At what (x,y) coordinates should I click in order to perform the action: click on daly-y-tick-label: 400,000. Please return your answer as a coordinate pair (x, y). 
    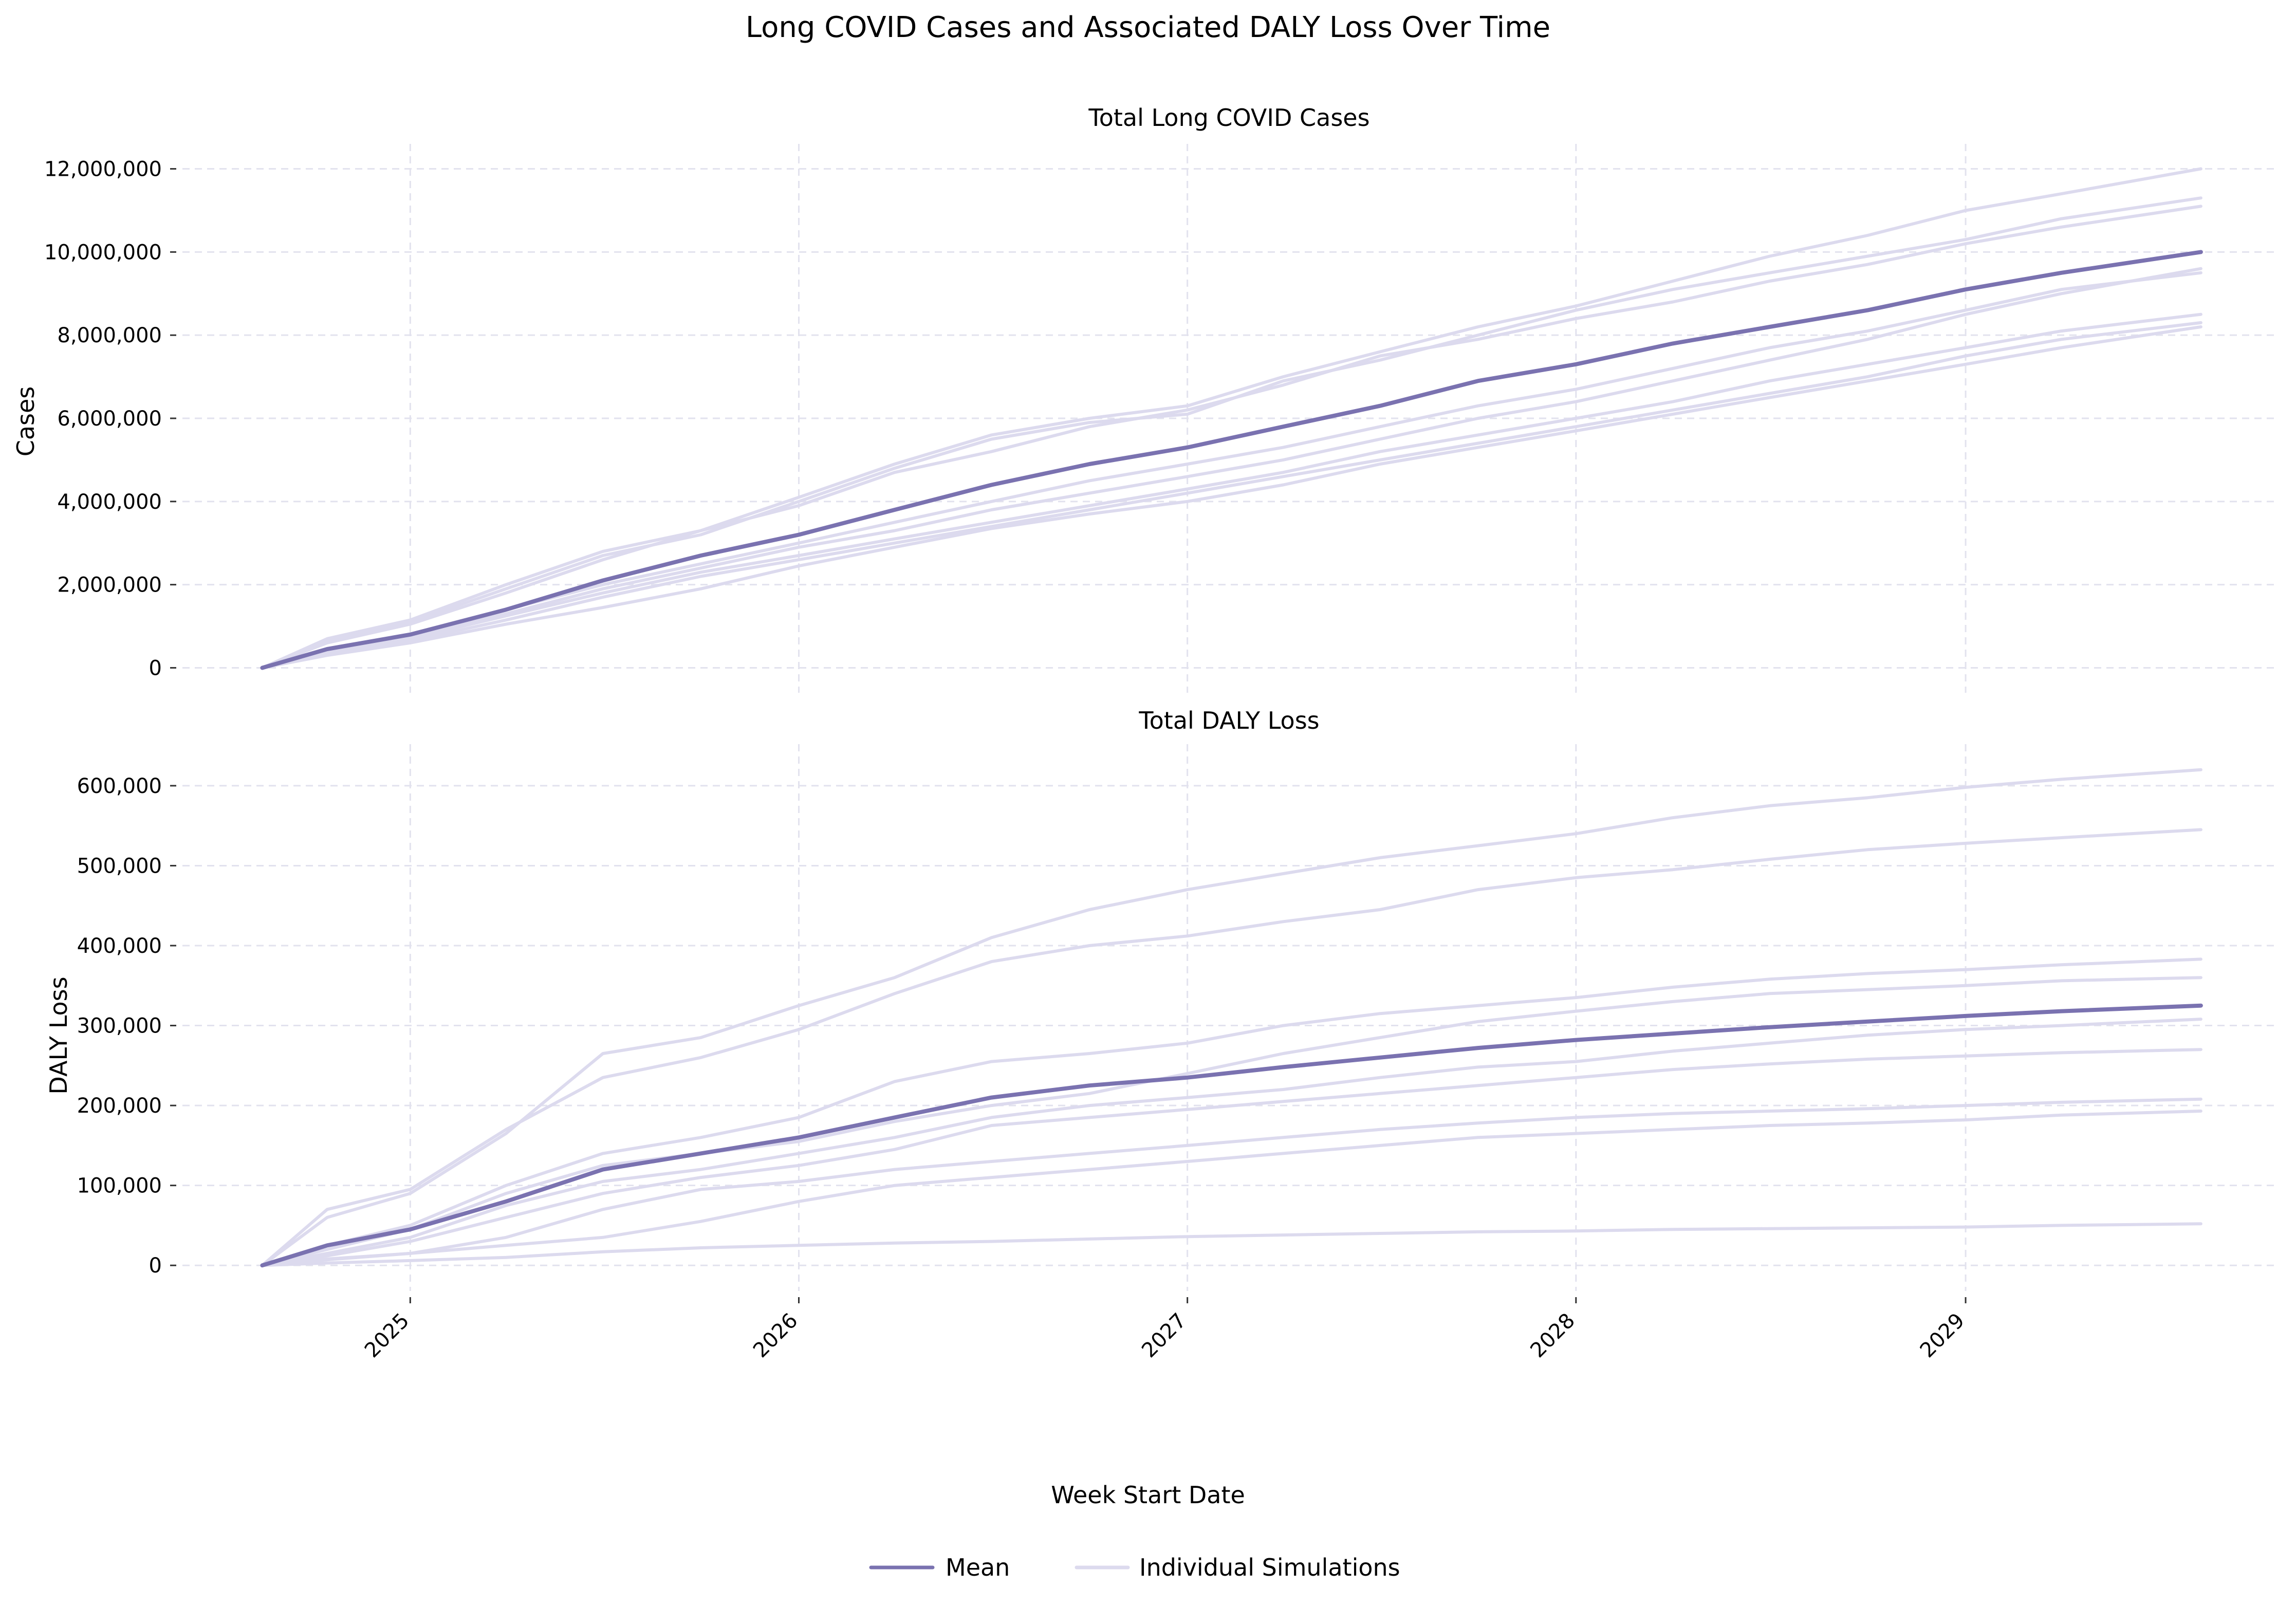
    Looking at the image, I should click on (120, 946).